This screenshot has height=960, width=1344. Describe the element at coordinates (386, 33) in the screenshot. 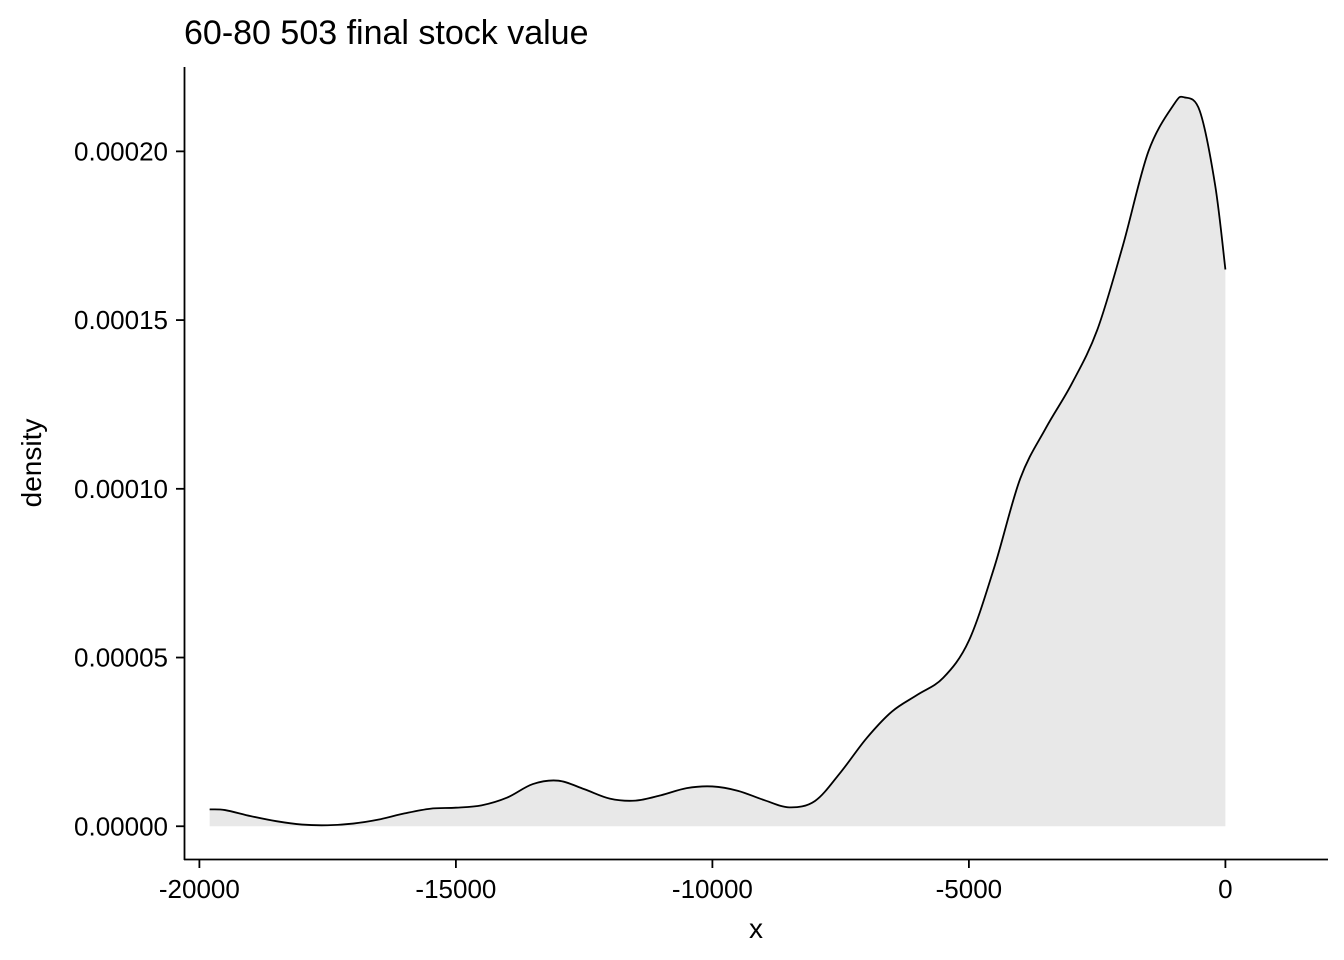

I see `chart-title: 60-80 503 final stock value` at that location.